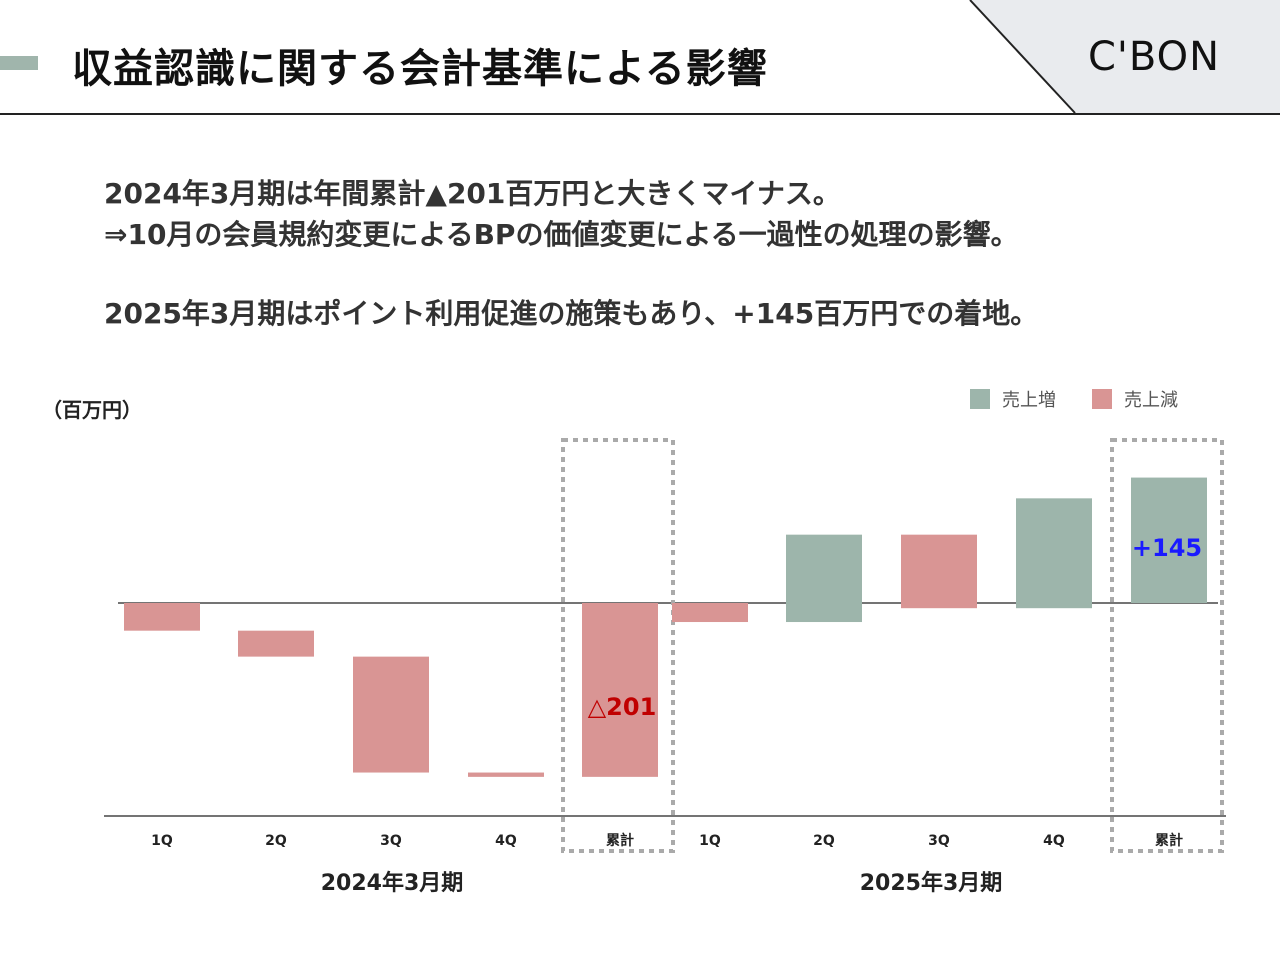 This screenshot has width=1280, height=960. What do you see at coordinates (1029, 400) in the screenshot?
I see `legend-label-increase: 売上増` at bounding box center [1029, 400].